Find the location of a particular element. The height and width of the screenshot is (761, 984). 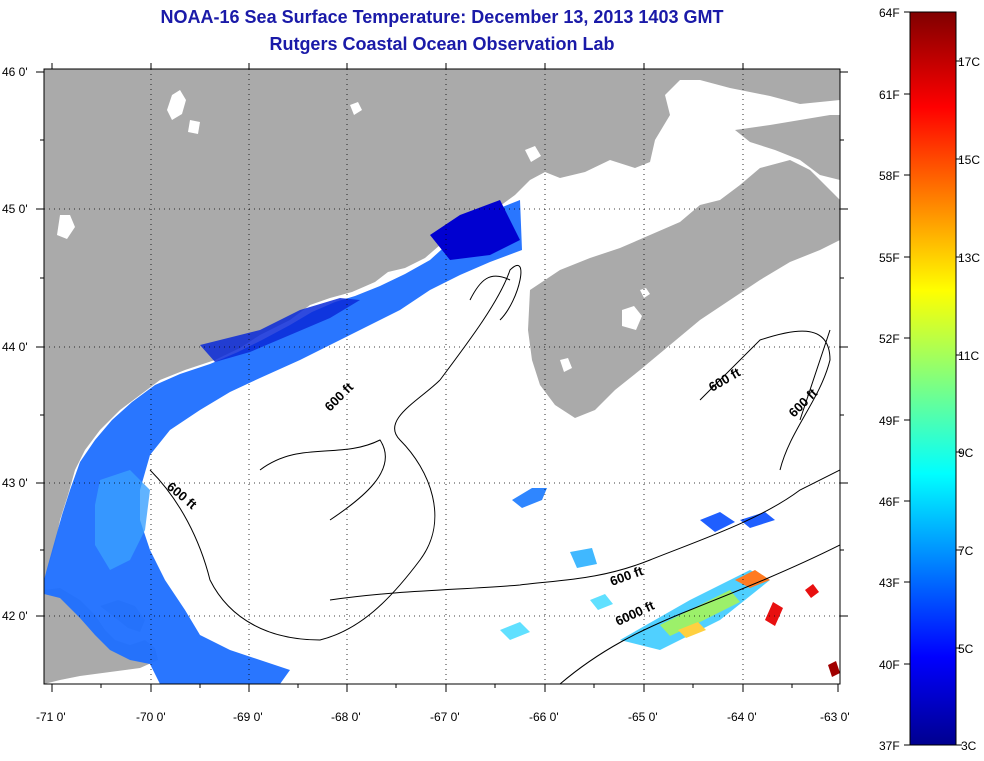

colorbar-fahrenheit-labels: 64F 61F 58F 55F 52F 49F 46F 43F 40F 37F is located at coordinates (889, 379).